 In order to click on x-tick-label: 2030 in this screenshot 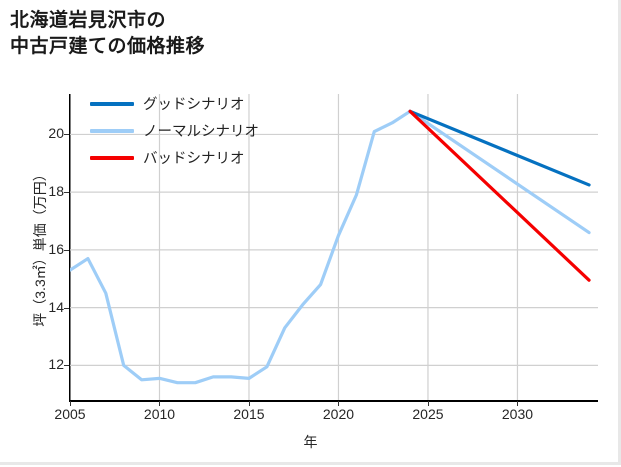, I will do `click(517, 414)`.